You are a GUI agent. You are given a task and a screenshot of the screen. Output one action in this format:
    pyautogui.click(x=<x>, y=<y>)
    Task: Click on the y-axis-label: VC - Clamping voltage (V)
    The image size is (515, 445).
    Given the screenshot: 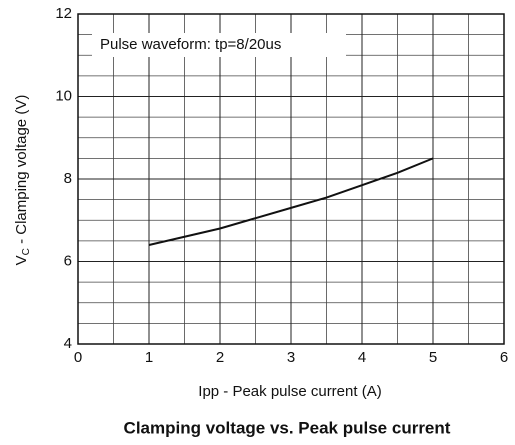 What is the action you would take?
    pyautogui.click(x=22, y=180)
    